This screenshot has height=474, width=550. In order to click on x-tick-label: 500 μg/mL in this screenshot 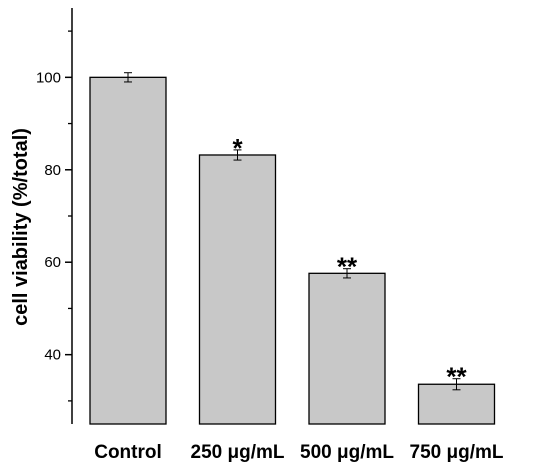, I will do `click(347, 452)`.